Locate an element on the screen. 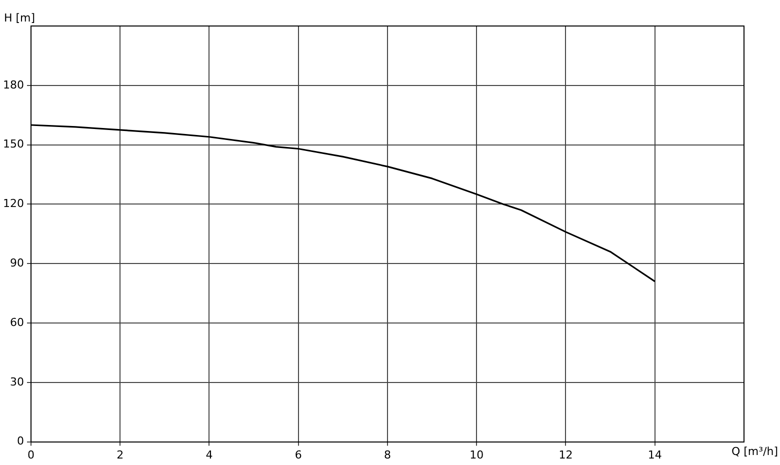 This screenshot has width=780, height=465. x-tick-label: 4 is located at coordinates (209, 455).